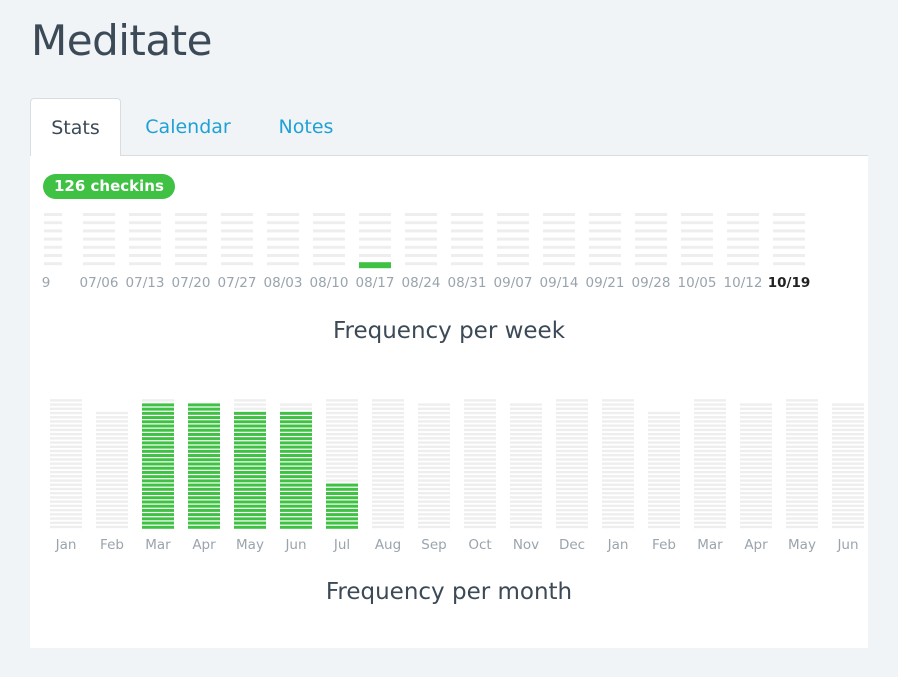 The height and width of the screenshot is (677, 898). Describe the element at coordinates (75, 127) in the screenshot. I see `tab-stats: Stats` at that location.